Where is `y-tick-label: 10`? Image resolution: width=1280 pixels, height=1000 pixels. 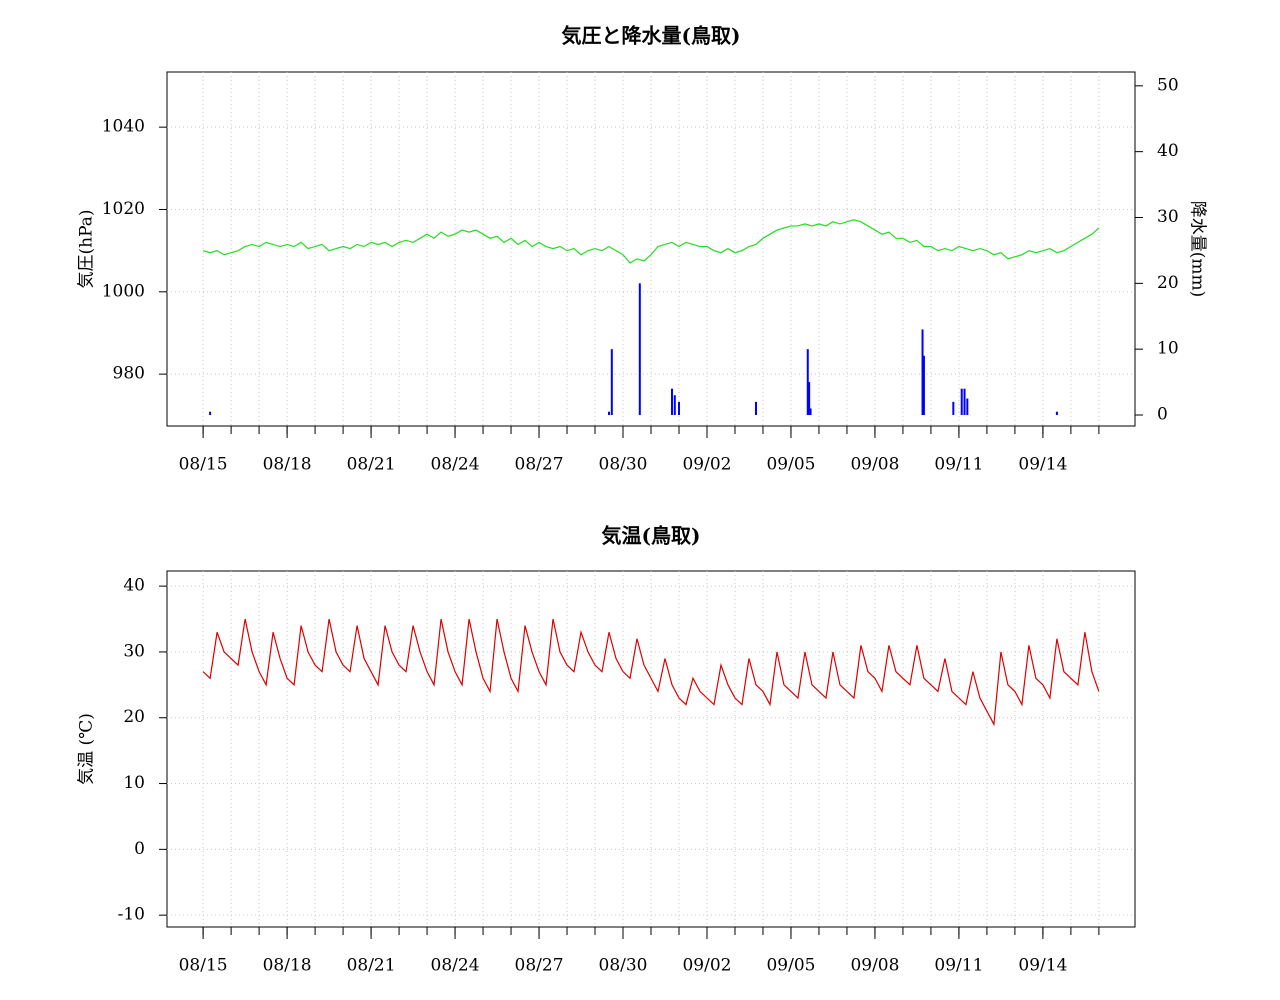 y-tick-label: 10 is located at coordinates (134, 783).